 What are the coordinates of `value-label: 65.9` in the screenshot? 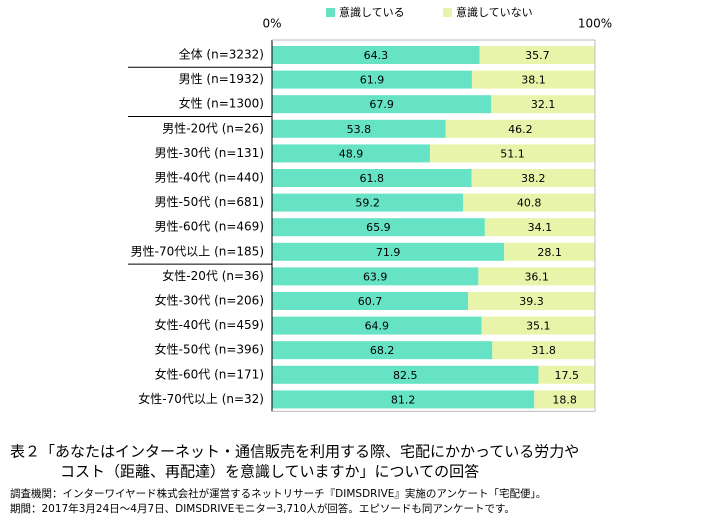 It's located at (378, 227).